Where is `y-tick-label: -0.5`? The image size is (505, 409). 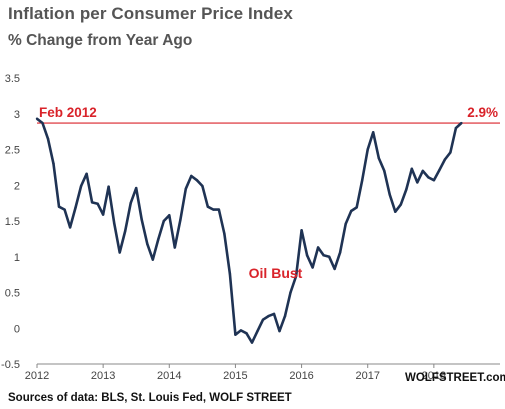
y-tick-label: -0.5 is located at coordinates (10, 365).